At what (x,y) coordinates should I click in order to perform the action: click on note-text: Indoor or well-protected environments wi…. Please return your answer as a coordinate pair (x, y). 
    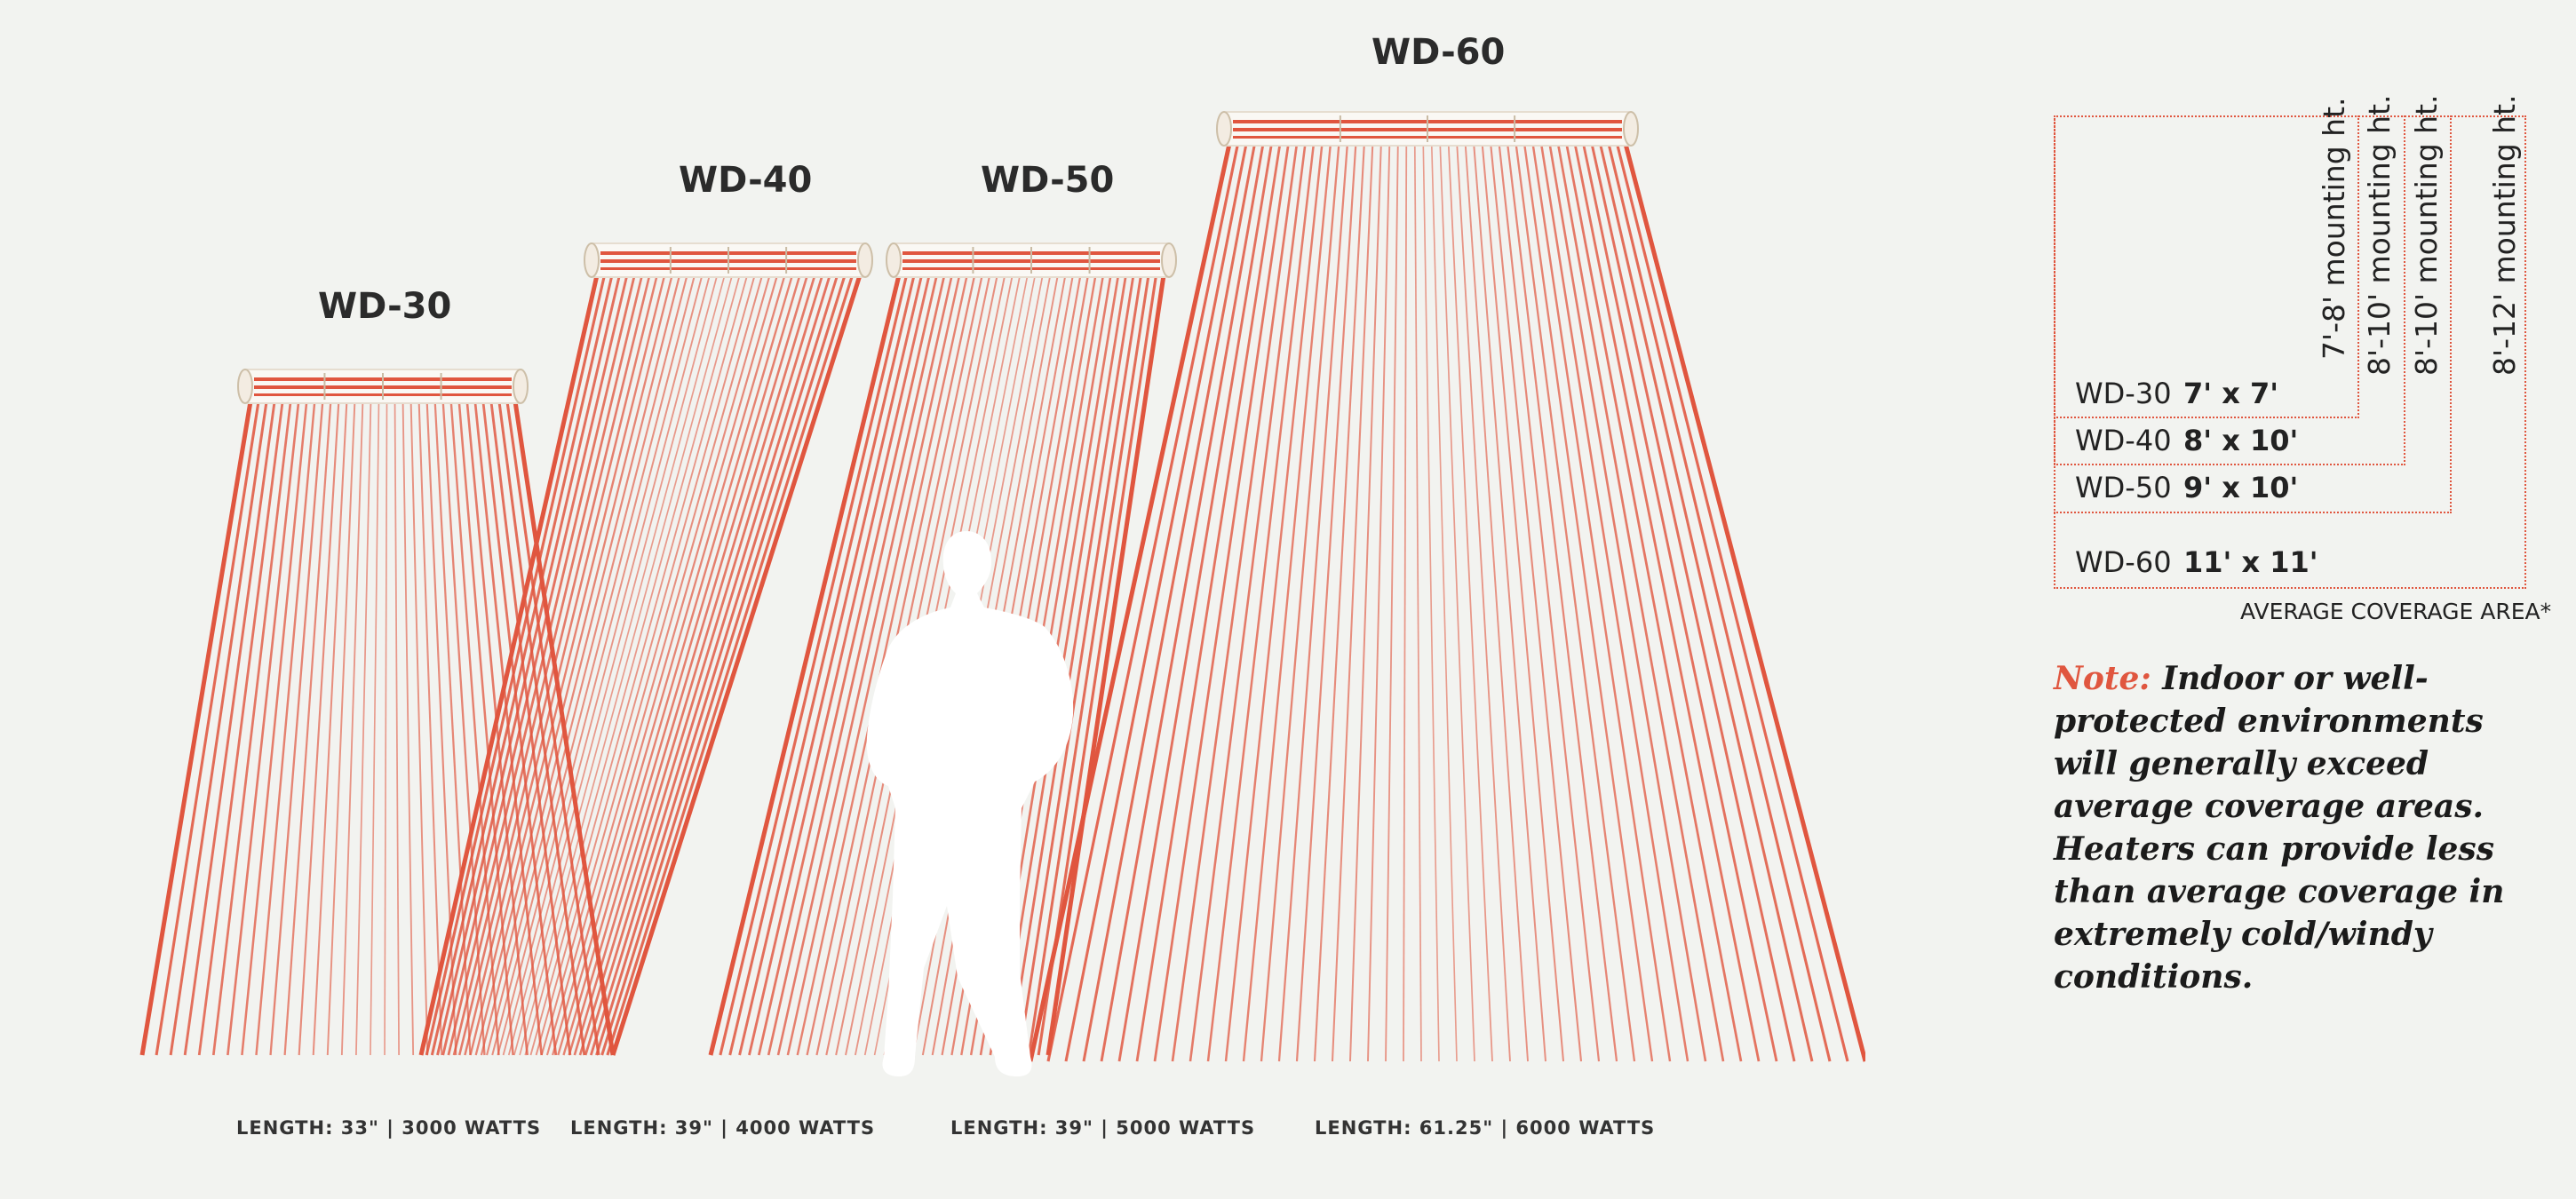
    Looking at the image, I should click on (2279, 828).